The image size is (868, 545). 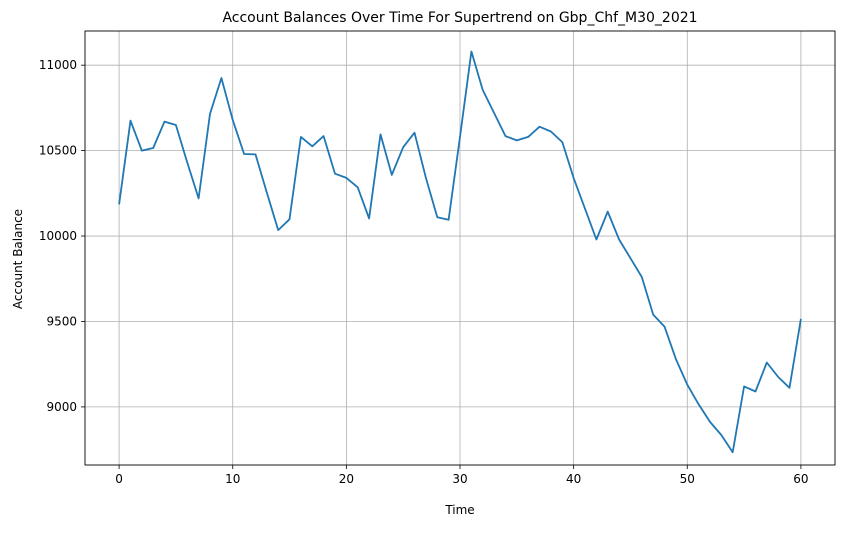 What do you see at coordinates (18, 259) in the screenshot?
I see `y-axis-label: Account Balance` at bounding box center [18, 259].